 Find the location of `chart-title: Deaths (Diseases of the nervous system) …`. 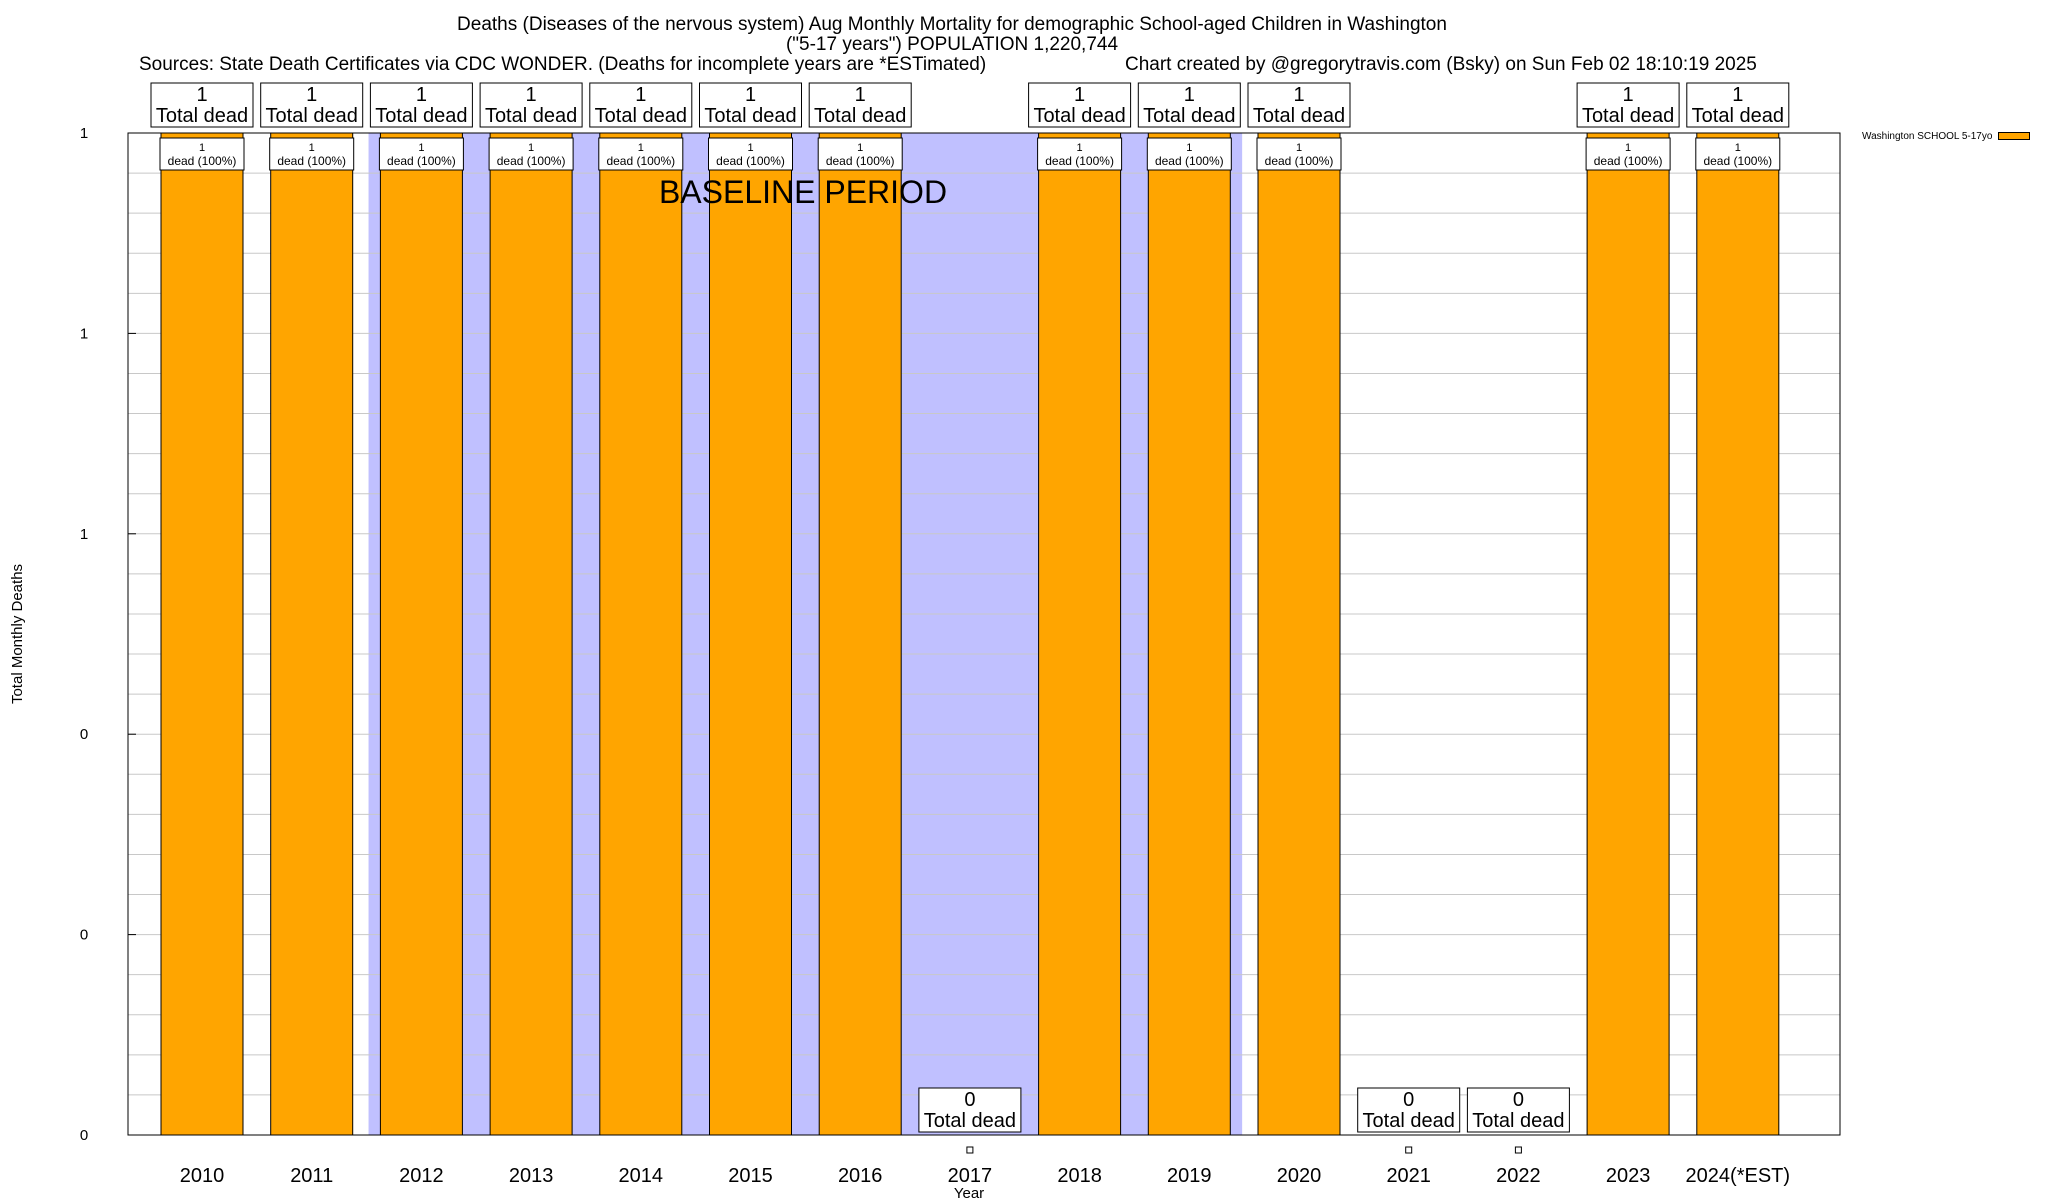

chart-title: Deaths (Diseases of the nervous system) … is located at coordinates (952, 24).